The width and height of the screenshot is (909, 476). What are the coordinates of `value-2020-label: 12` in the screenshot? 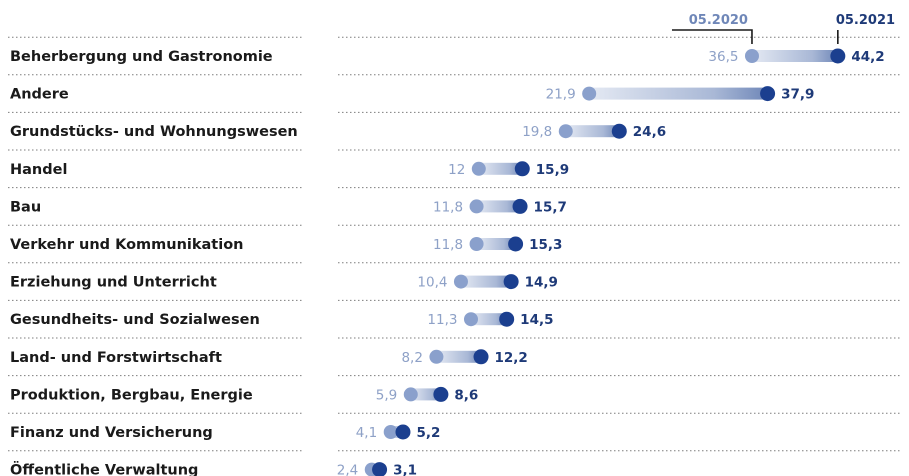 It's located at (456, 170).